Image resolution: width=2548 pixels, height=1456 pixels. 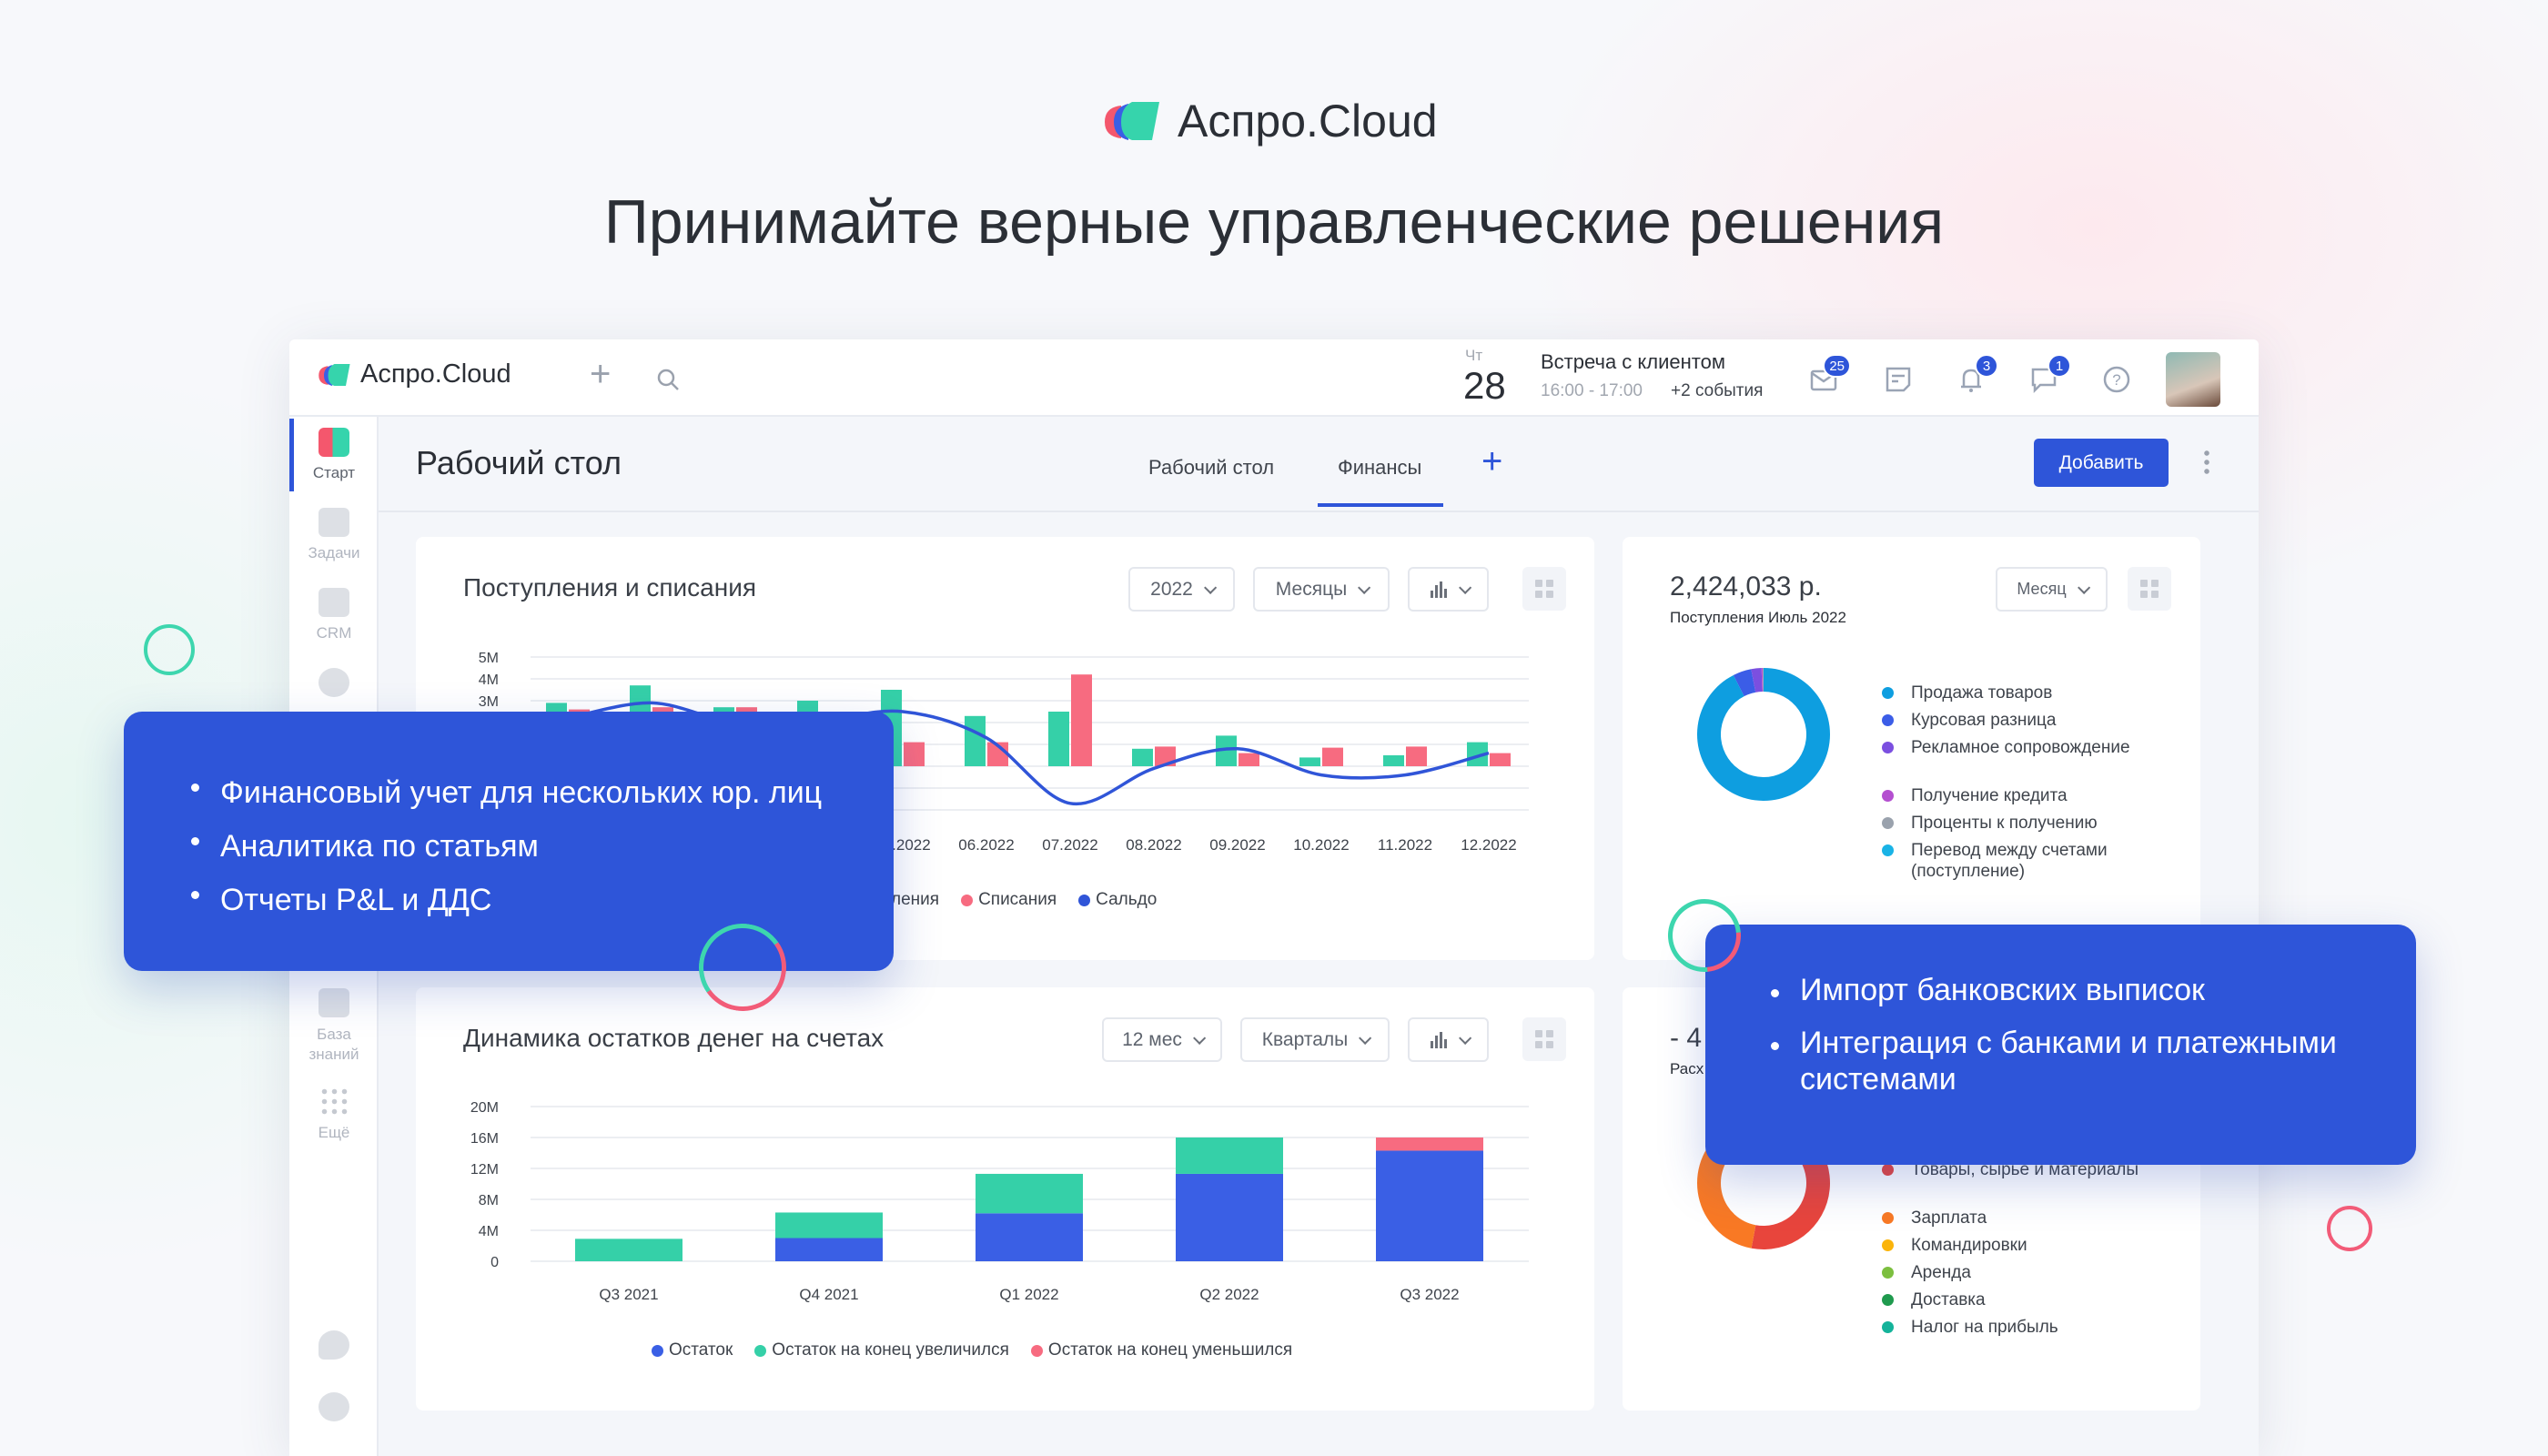 I want to click on sidebar-label: База знаний, so click(x=333, y=1045).